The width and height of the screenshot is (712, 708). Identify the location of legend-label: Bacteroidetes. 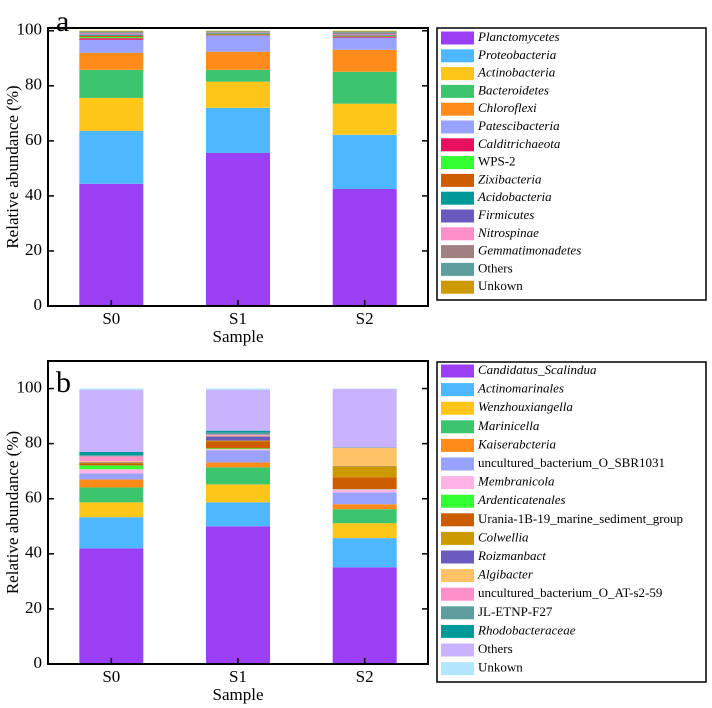
(513, 89).